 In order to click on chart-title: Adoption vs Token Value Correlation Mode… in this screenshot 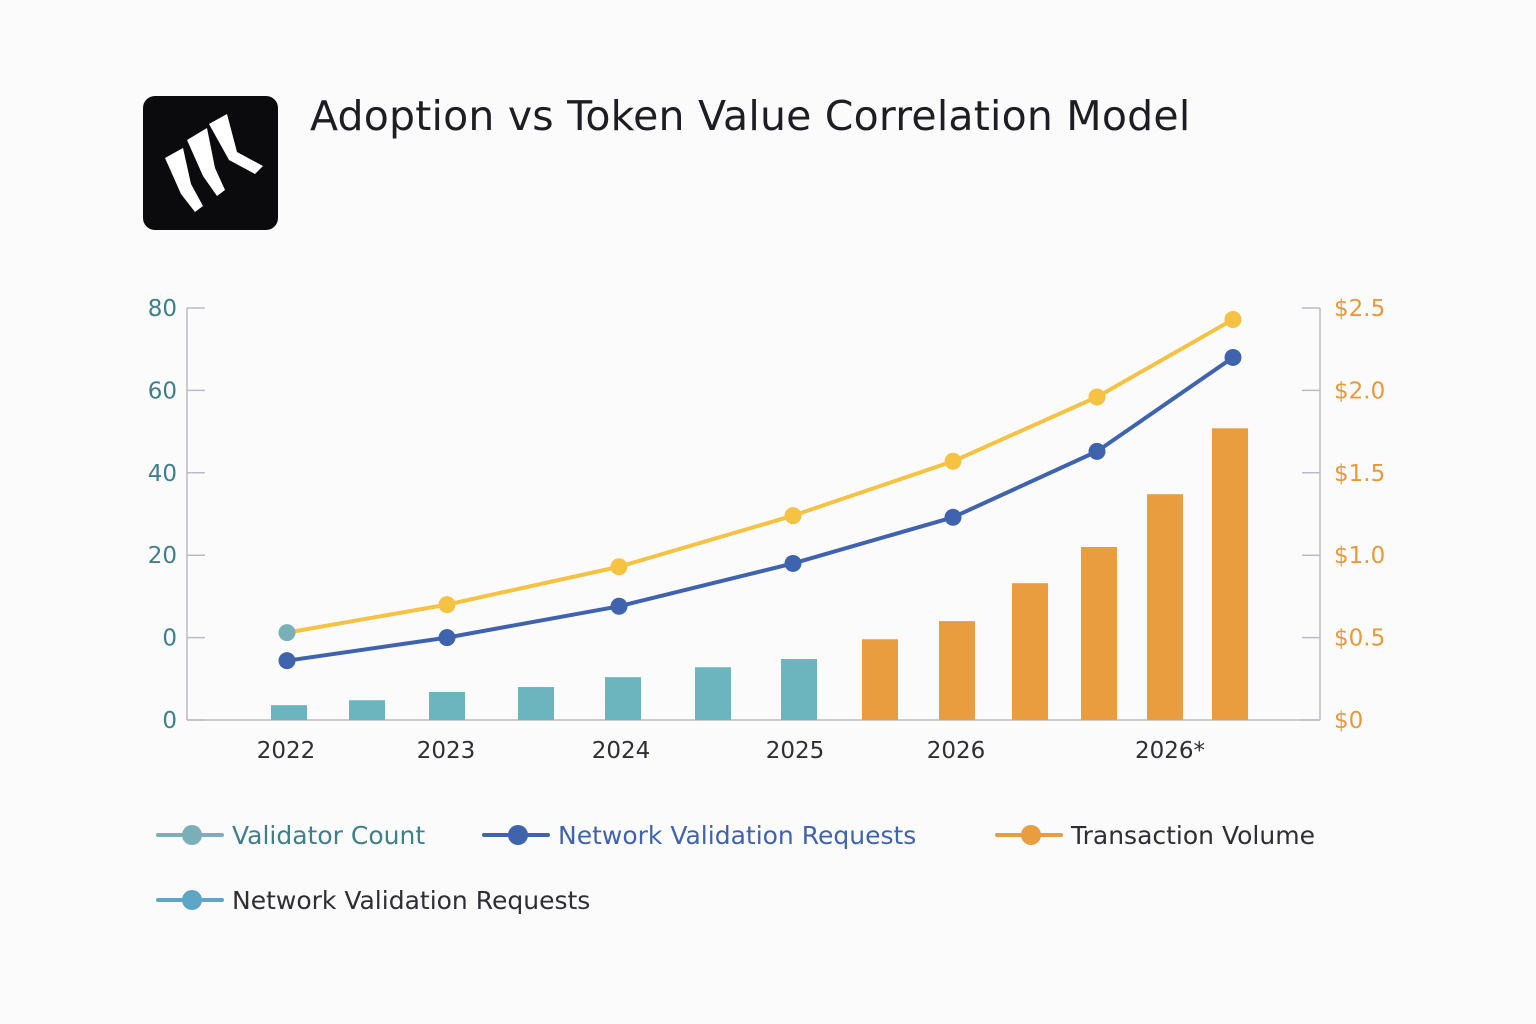, I will do `click(750, 116)`.